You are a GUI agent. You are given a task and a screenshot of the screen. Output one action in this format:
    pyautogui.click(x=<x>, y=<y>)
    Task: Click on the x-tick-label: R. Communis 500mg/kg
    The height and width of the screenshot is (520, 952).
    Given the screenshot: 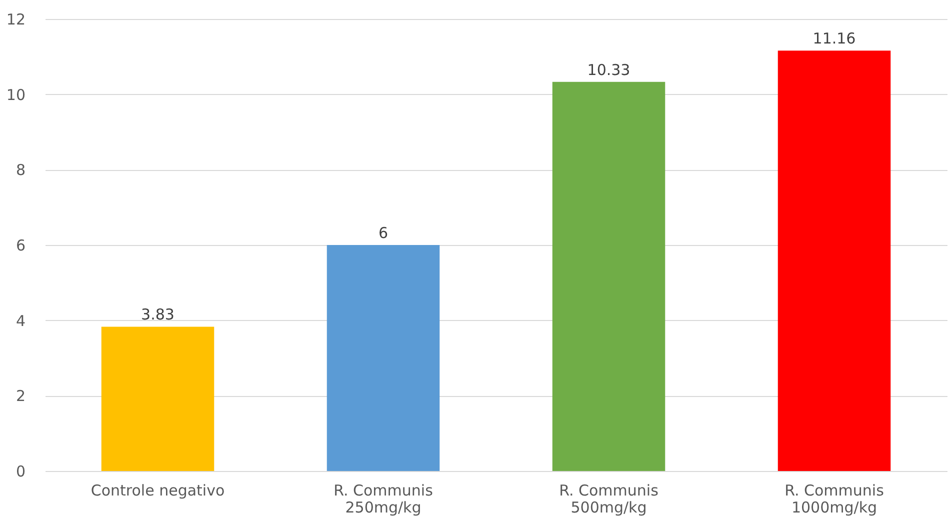 What is the action you would take?
    pyautogui.click(x=609, y=499)
    